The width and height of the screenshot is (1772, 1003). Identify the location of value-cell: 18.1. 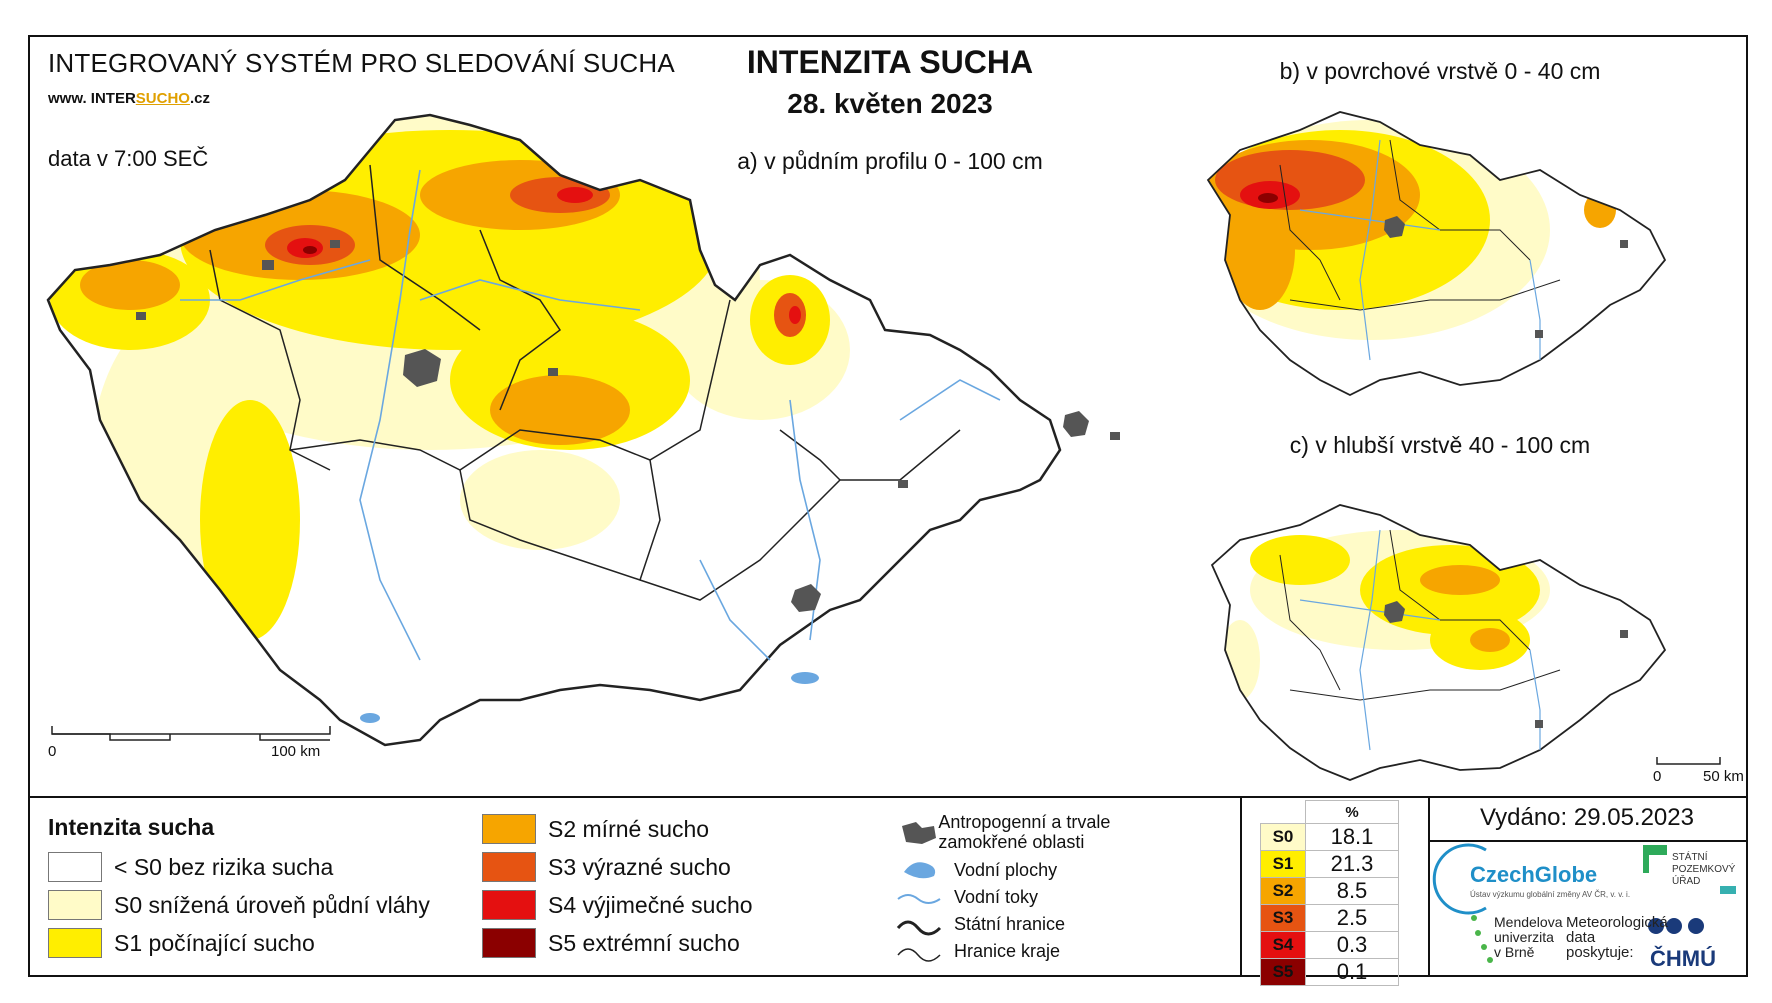
(1352, 837).